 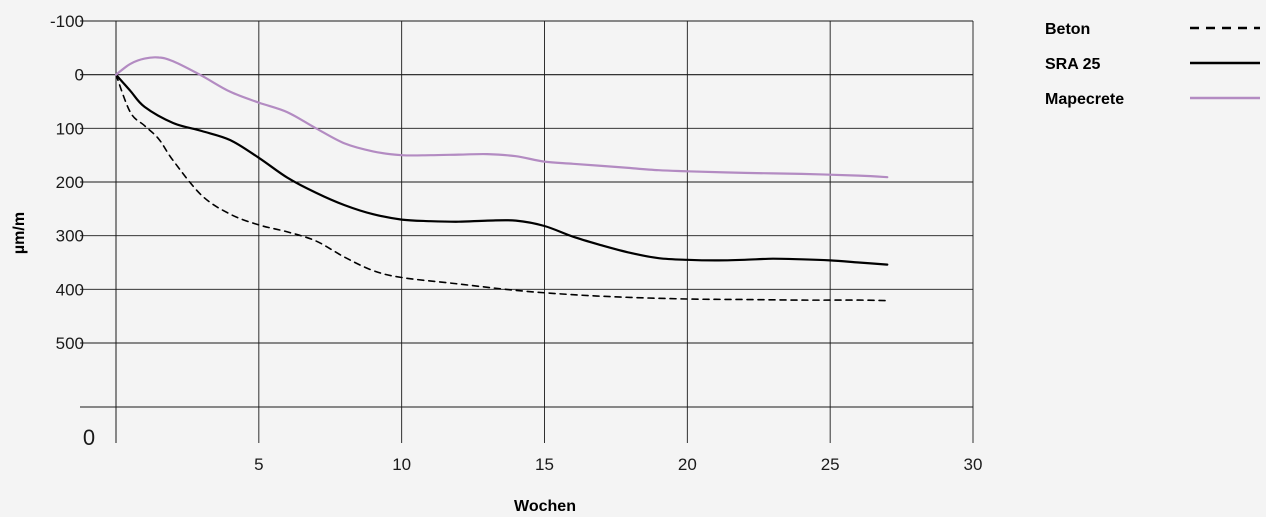 I want to click on legend: Beton SRA 25 Mapecrete, so click(x=1152, y=64).